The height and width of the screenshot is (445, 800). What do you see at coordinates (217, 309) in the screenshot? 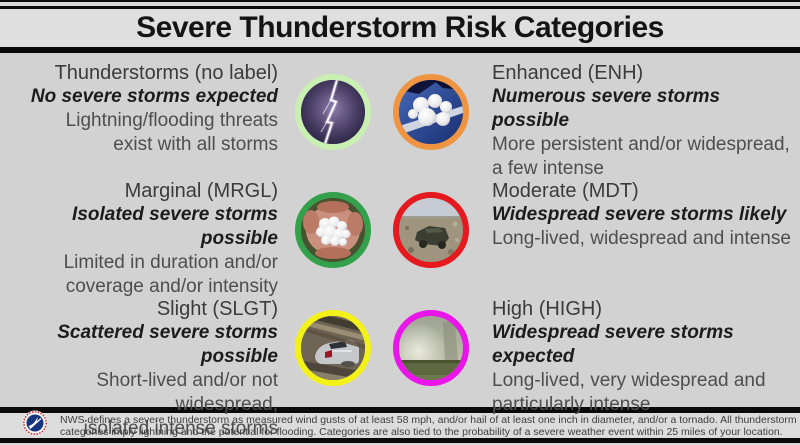
I see `category-name: Slight (SLGT)` at bounding box center [217, 309].